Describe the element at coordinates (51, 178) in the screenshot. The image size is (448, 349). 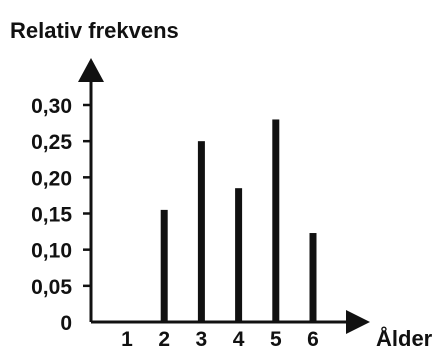
I see `y-tick-label: 0,20` at that location.